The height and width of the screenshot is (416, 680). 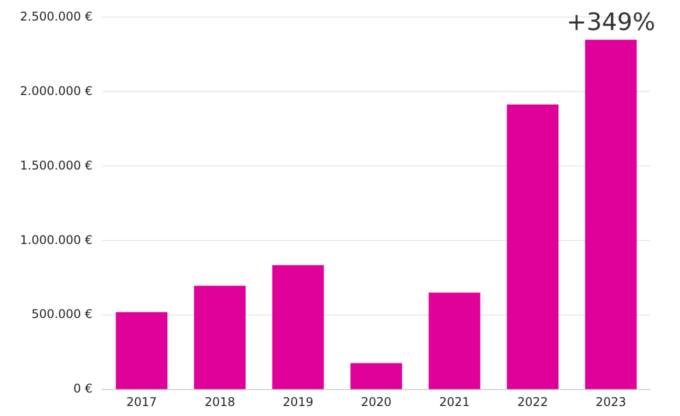 I want to click on x-tick-label: 2021, so click(x=454, y=401).